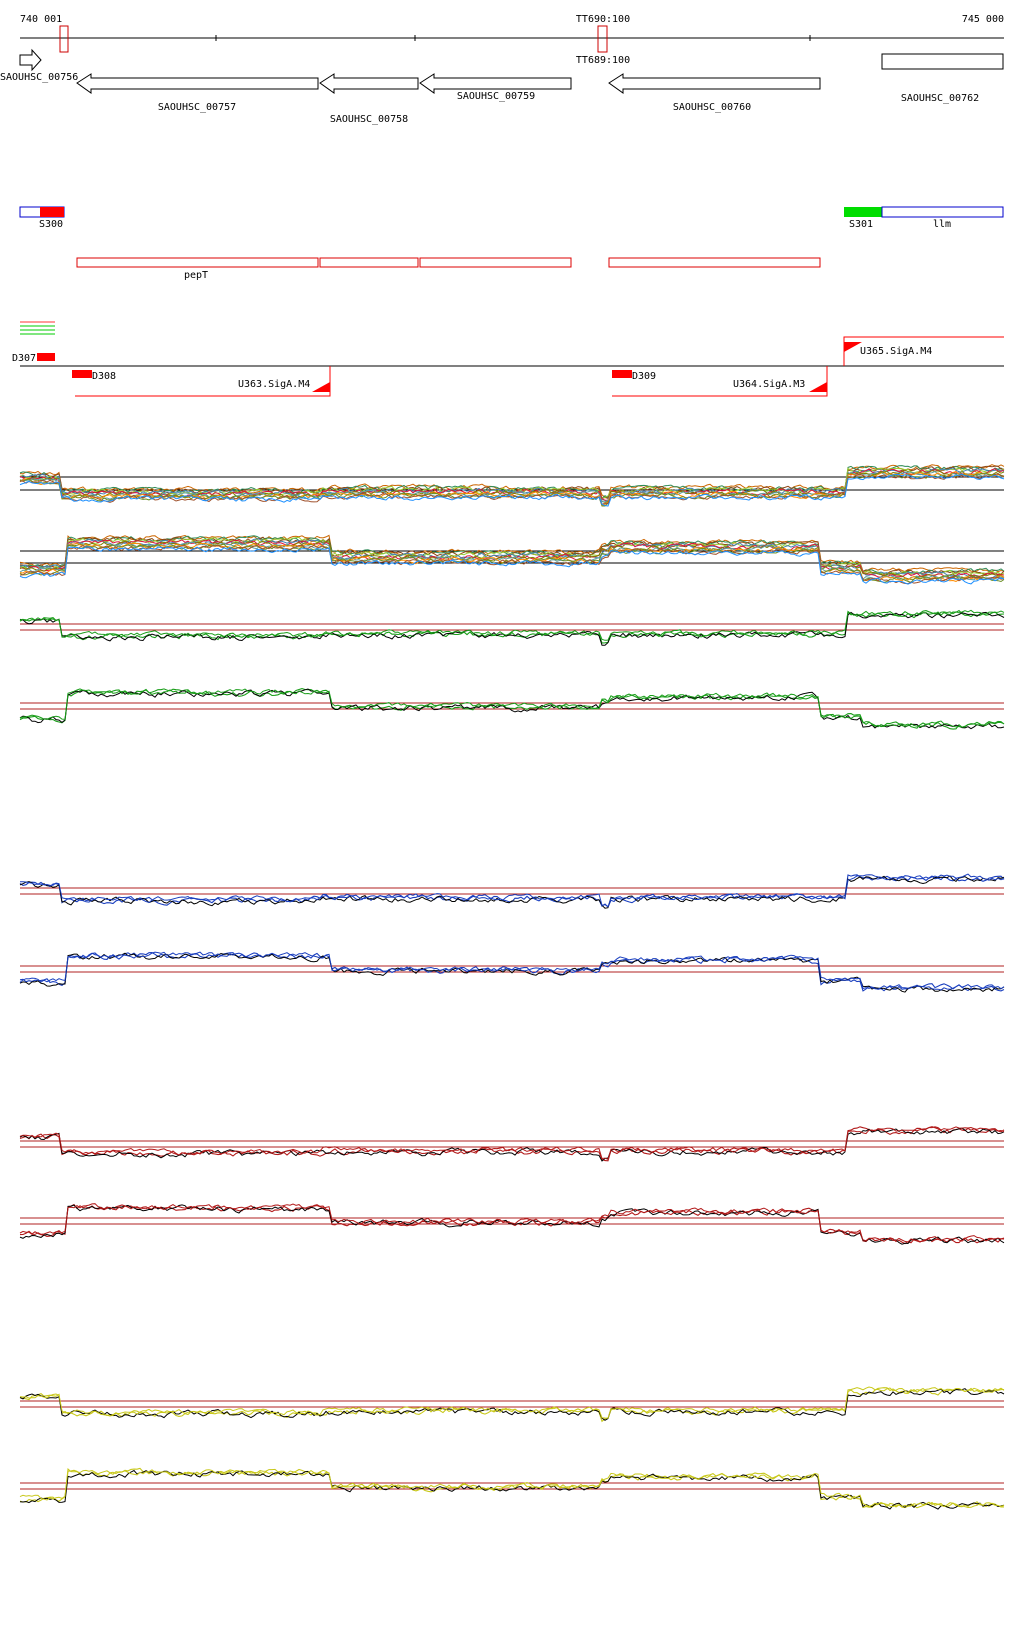 The width and height of the screenshot is (1024, 1645). What do you see at coordinates (720, 381) in the screenshot?
I see `segment-u364-bracket` at bounding box center [720, 381].